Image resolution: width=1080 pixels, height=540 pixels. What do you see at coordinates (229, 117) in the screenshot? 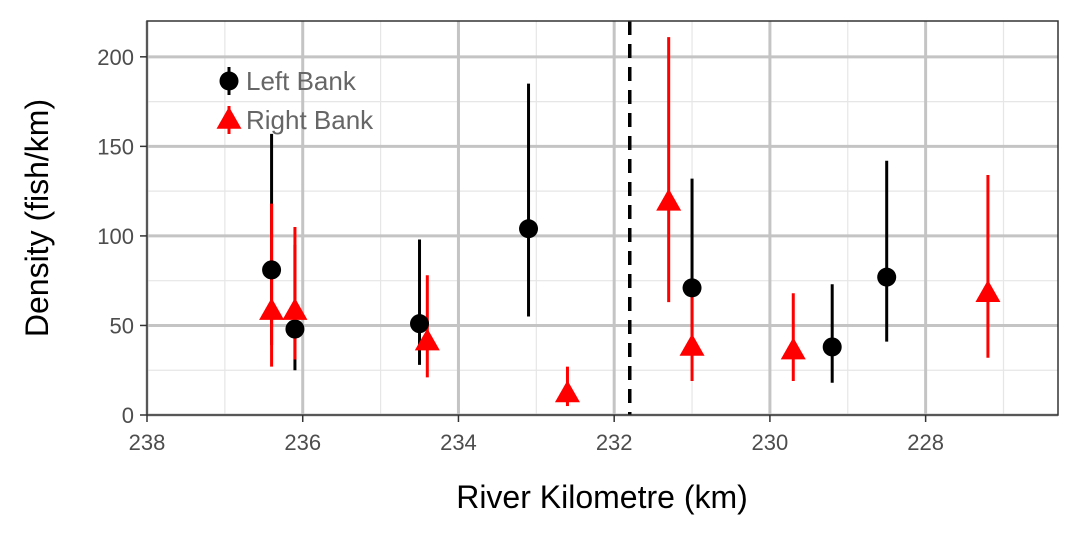
I see `legend-key-triangle` at bounding box center [229, 117].